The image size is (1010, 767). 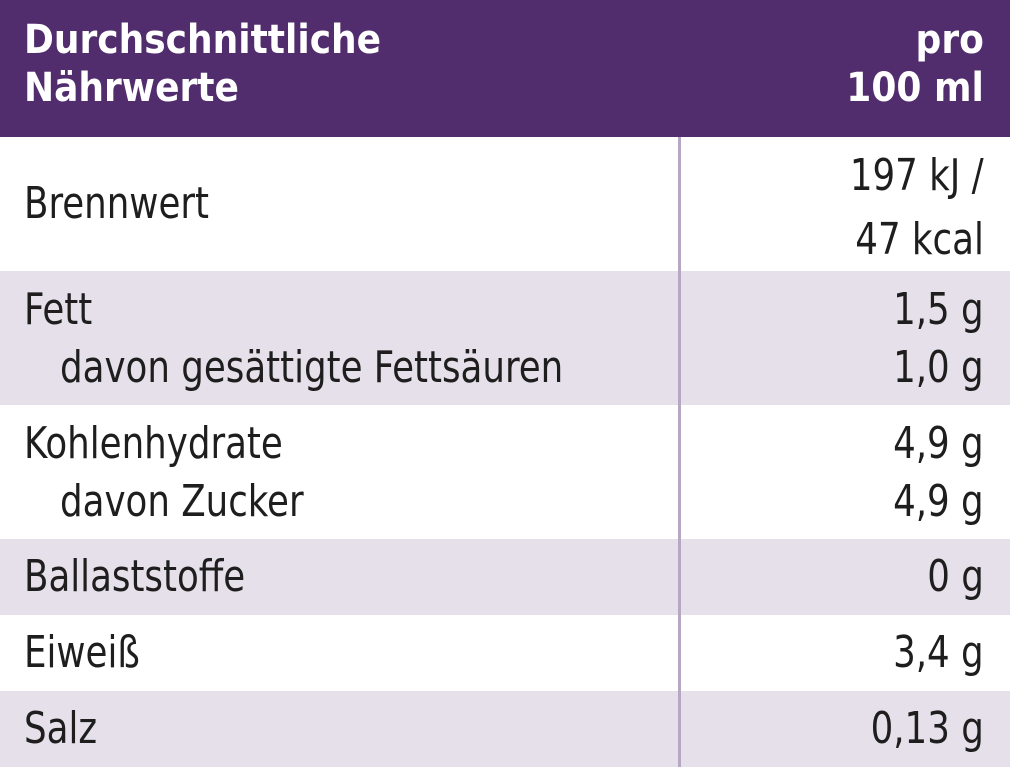 What do you see at coordinates (312, 367) in the screenshot?
I see `row-sublabel-fettsaeuren: davon gesättigte Fettsäuren` at bounding box center [312, 367].